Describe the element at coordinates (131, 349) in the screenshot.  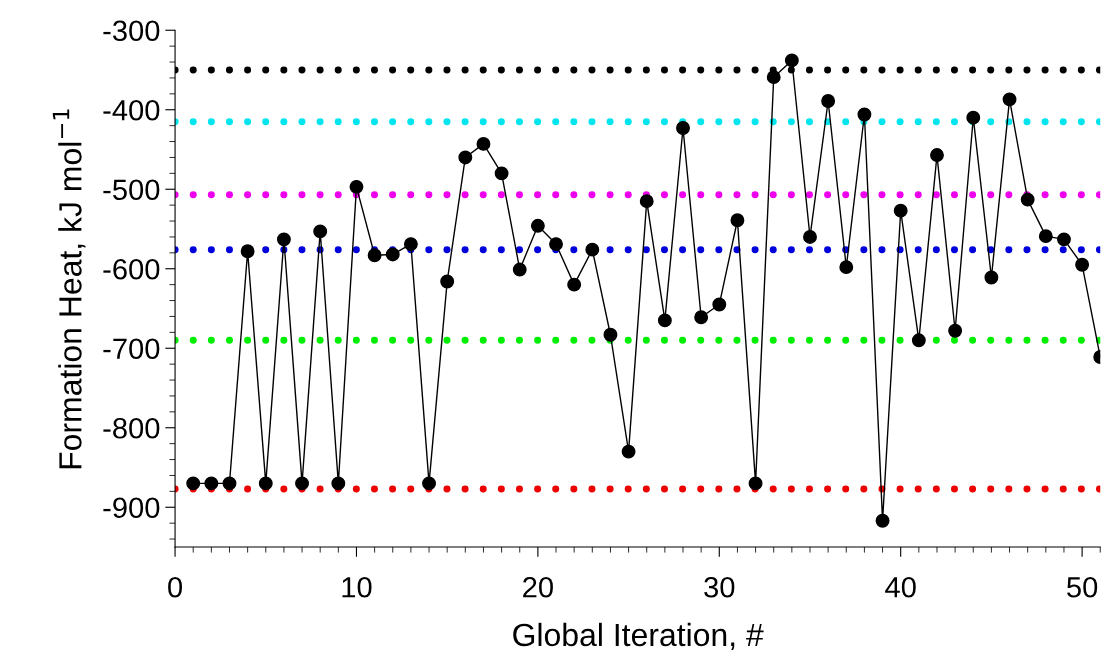
I see `y-tick-label: -700` at that location.